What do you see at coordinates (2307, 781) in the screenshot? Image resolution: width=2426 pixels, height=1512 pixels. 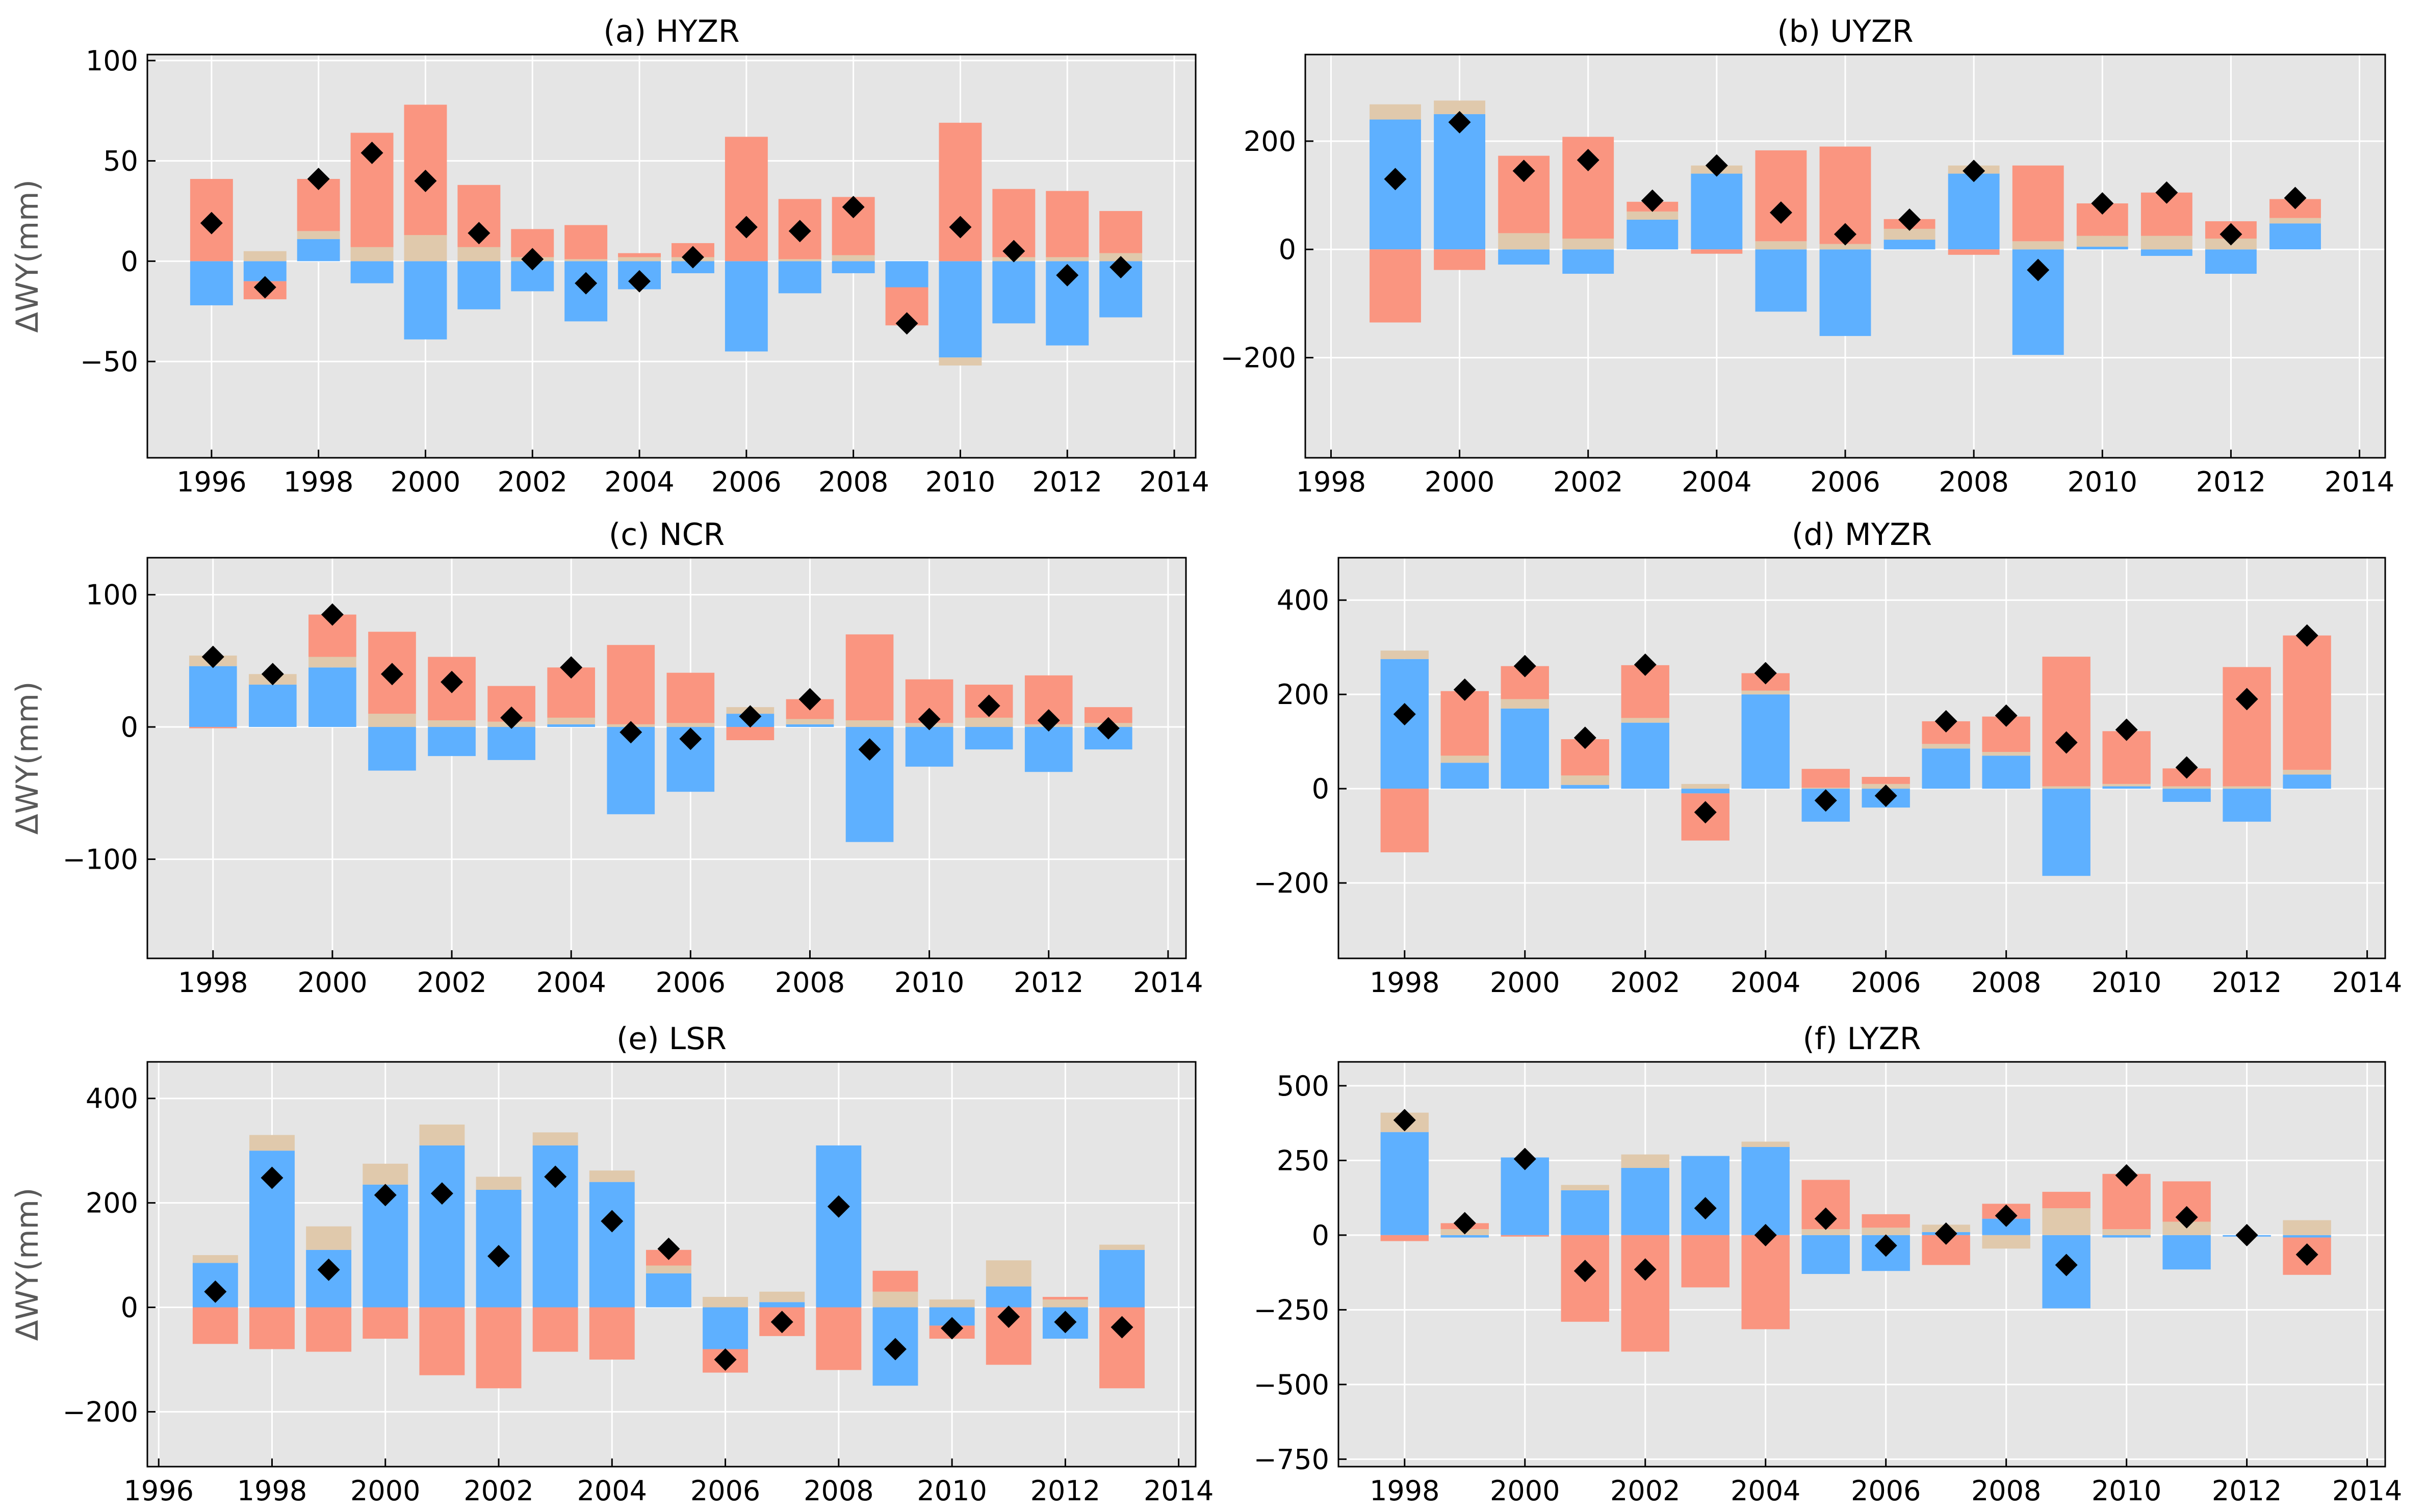 I see `bar-blue-2013` at bounding box center [2307, 781].